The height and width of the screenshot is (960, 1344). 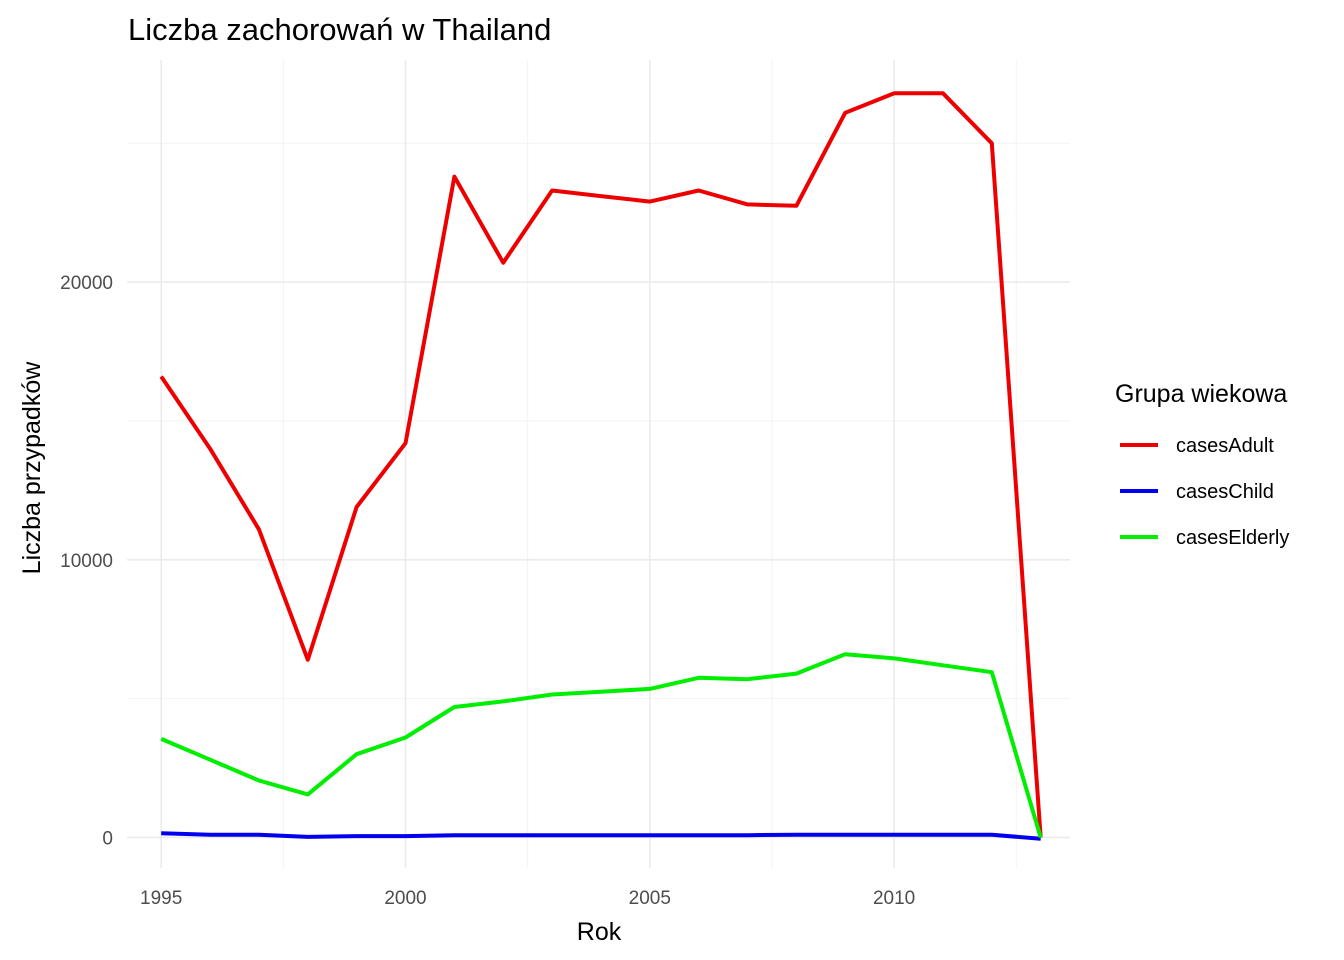 What do you see at coordinates (1232, 538) in the screenshot?
I see `legend-label-casesElderly: casesElderly` at bounding box center [1232, 538].